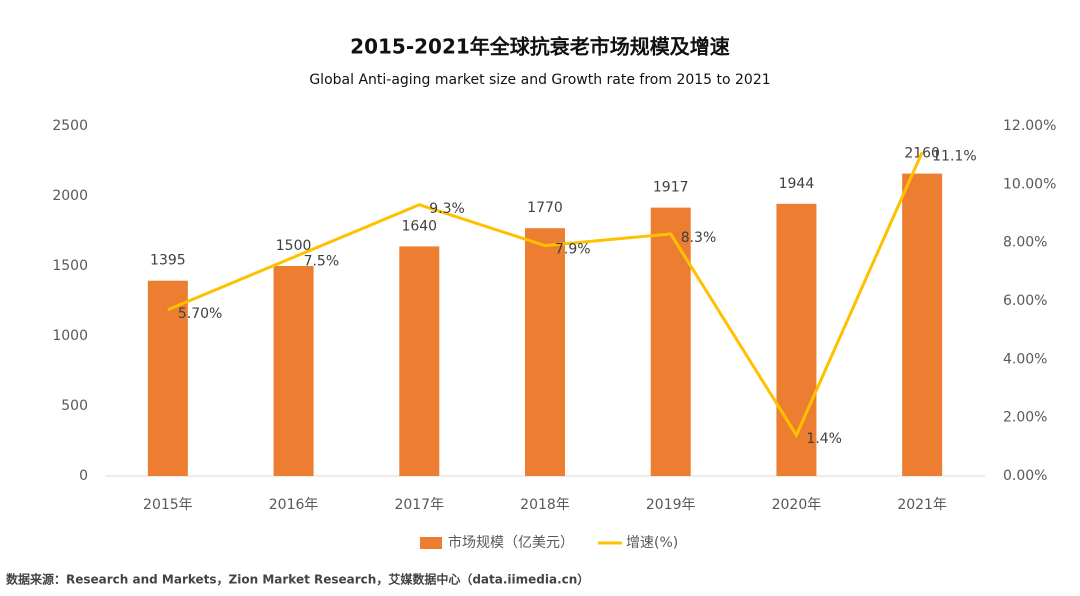 This screenshot has height=596, width=1080. Describe the element at coordinates (573, 250) in the screenshot. I see `line-value-label: 7.9%` at that location.